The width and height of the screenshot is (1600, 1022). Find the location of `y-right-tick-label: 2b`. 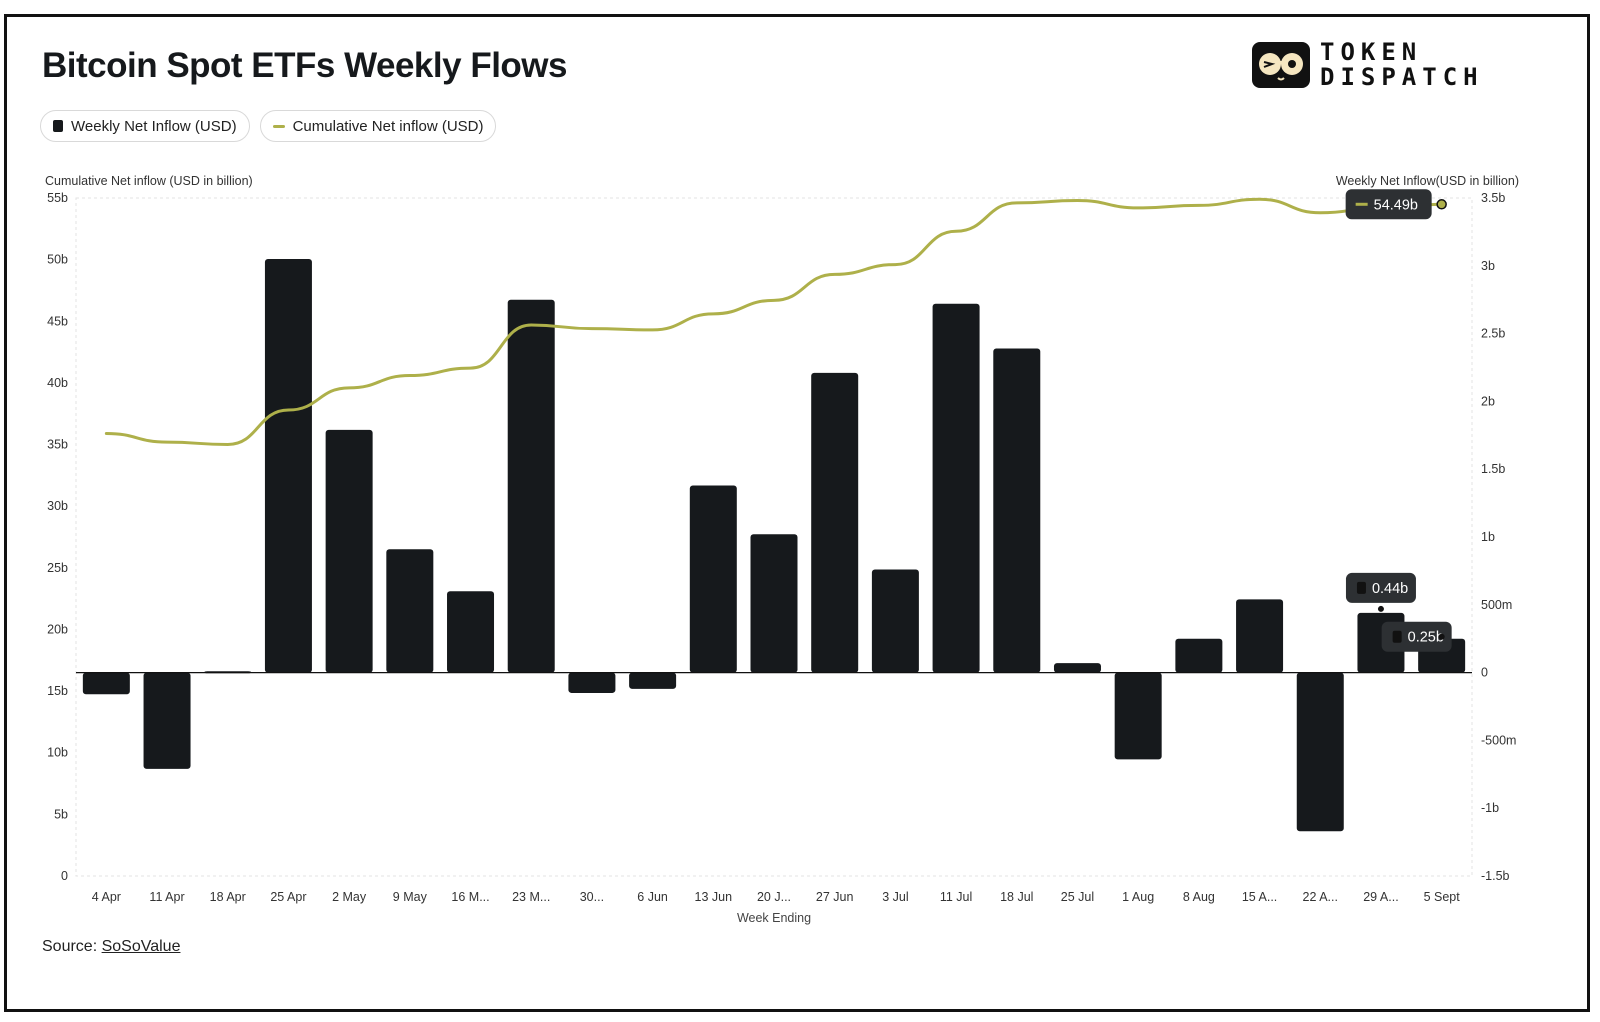

y-right-tick-label: 2b is located at coordinates (1488, 401).